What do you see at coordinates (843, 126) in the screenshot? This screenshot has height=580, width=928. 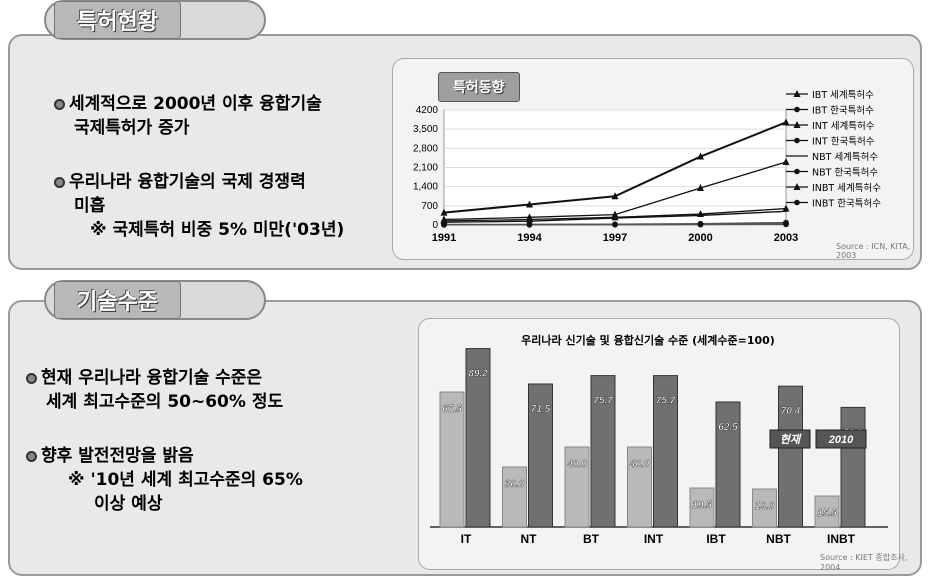 I see `legend-label: INT 세계특허수` at bounding box center [843, 126].